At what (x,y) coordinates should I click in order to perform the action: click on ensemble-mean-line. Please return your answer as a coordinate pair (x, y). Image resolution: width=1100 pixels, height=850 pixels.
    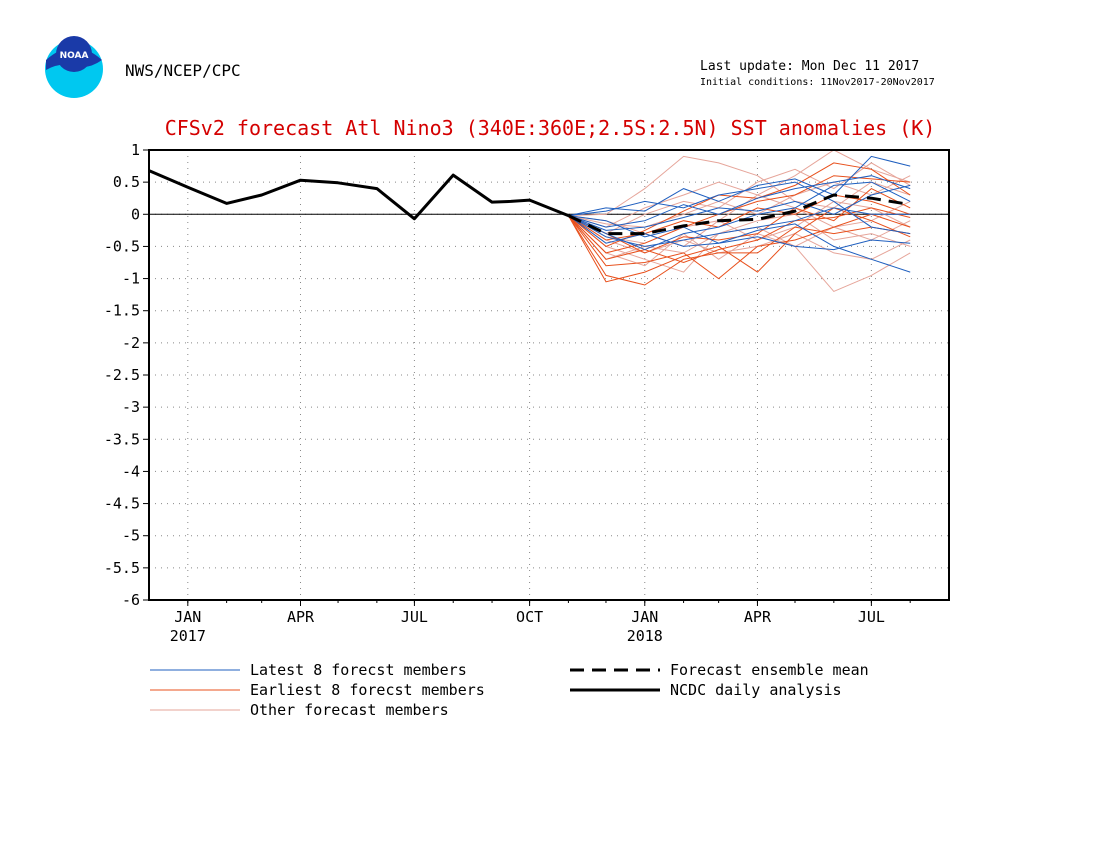
    Looking at the image, I should click on (739, 214).